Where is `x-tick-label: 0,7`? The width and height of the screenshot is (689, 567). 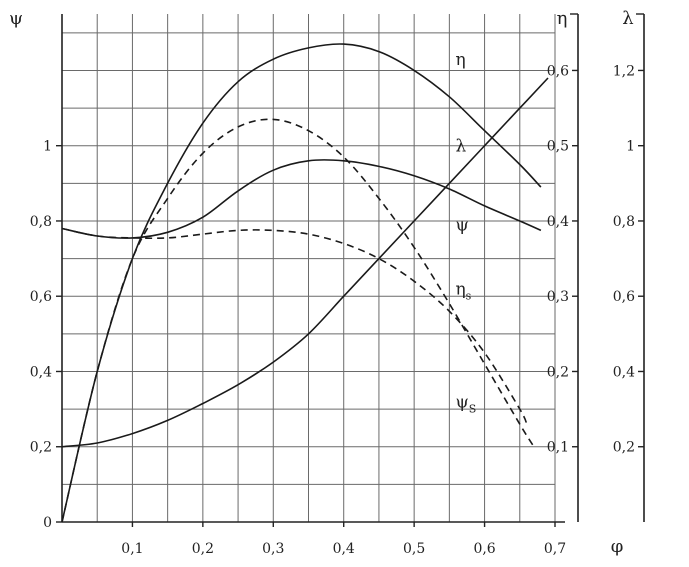 x-tick-label: 0,7 is located at coordinates (555, 549).